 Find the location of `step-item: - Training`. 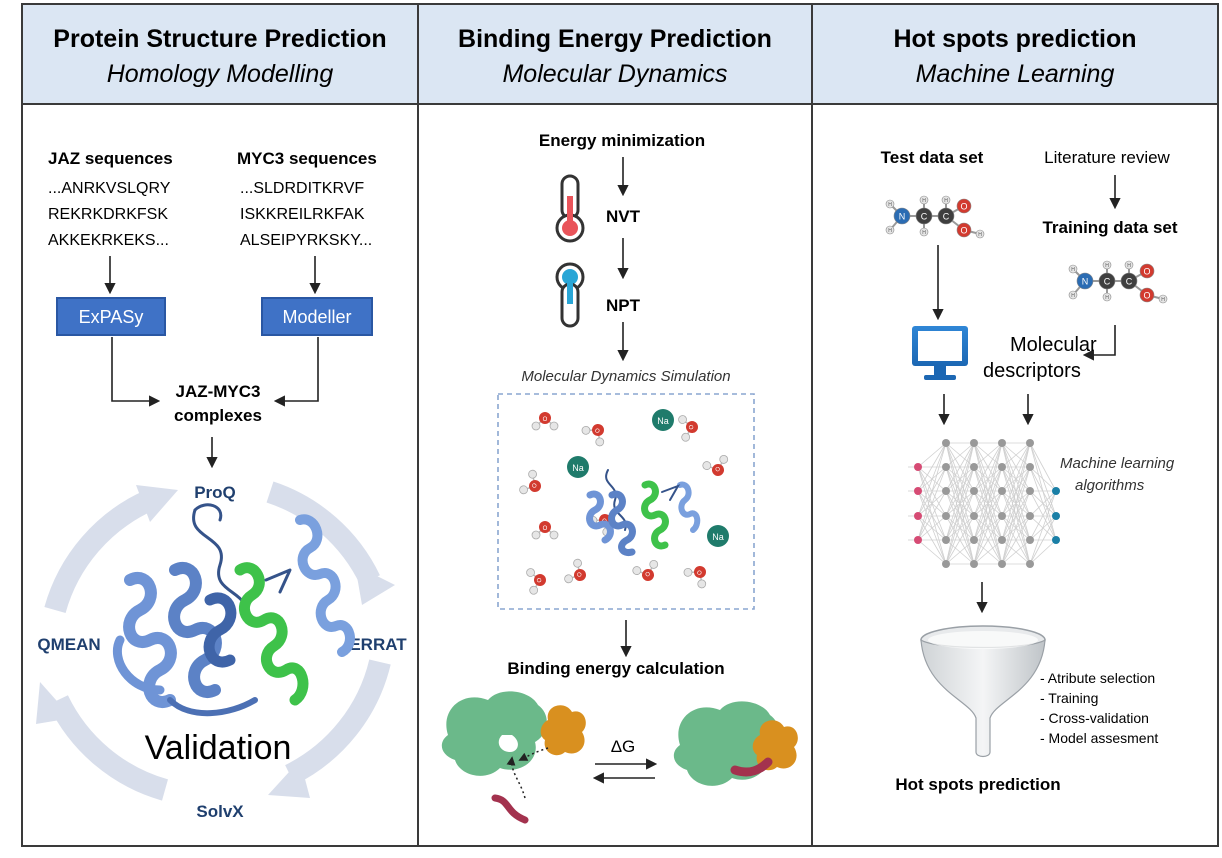

step-item: - Training is located at coordinates (1069, 698).